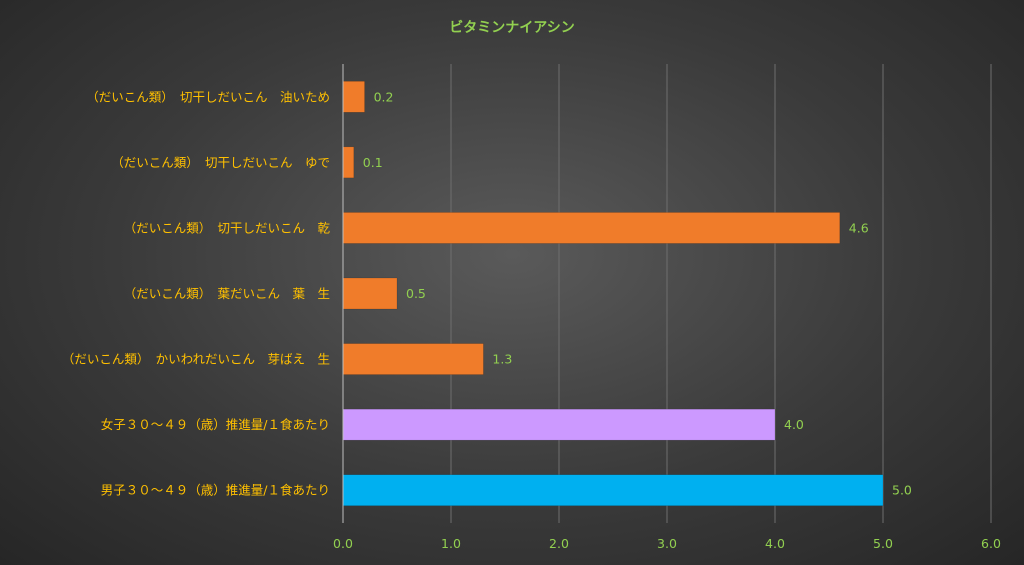 The image size is (1024, 565). Describe the element at coordinates (451, 543) in the screenshot. I see `x-tick-label: 1.0` at that location.